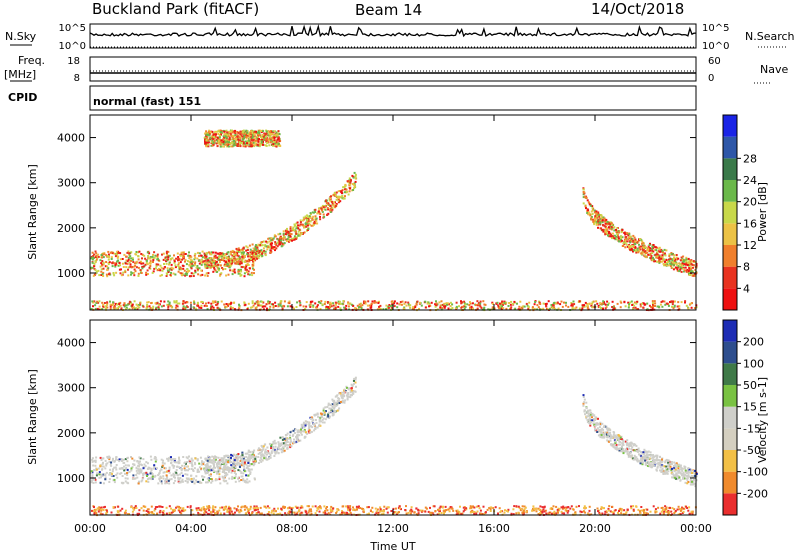  What do you see at coordinates (211, 261) in the screenshot?
I see `heatmap-cell-2061` at bounding box center [211, 261].